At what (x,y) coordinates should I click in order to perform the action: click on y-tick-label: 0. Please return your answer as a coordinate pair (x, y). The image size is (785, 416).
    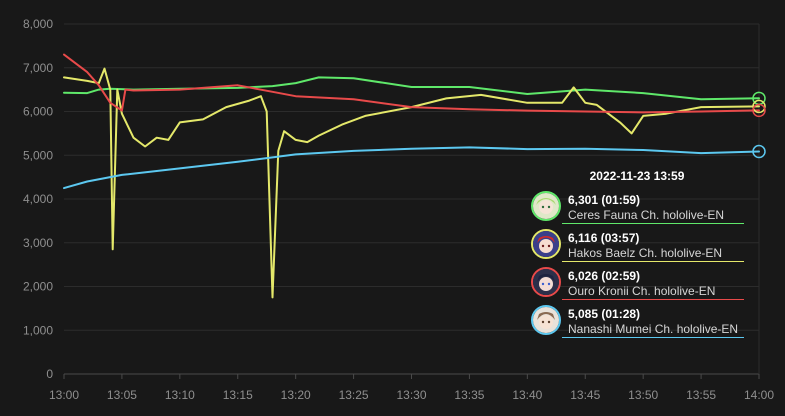
    Looking at the image, I should click on (49, 374).